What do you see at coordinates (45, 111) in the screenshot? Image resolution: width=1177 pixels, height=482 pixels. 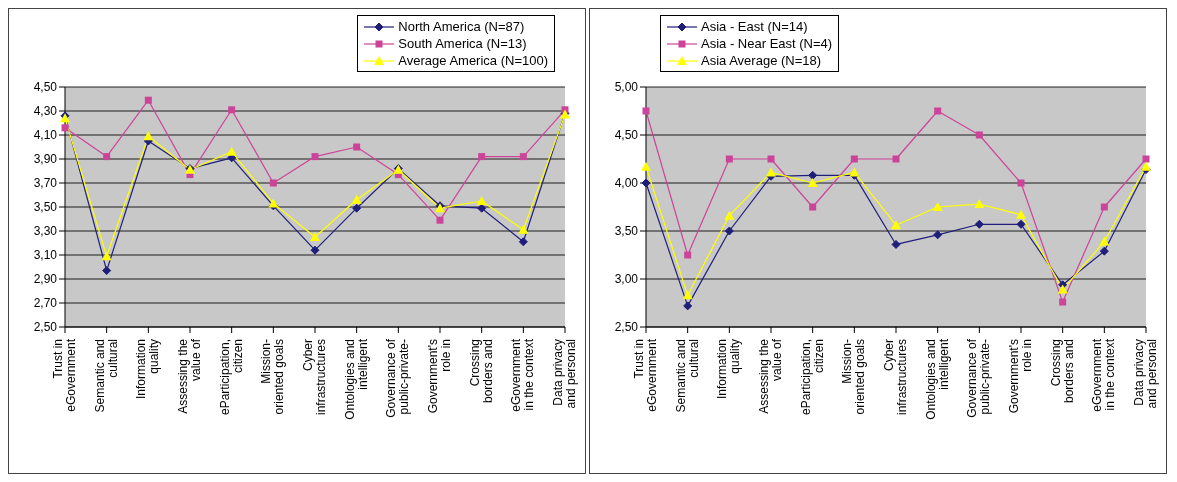 I see `y-tick-label: 4,30` at bounding box center [45, 111].